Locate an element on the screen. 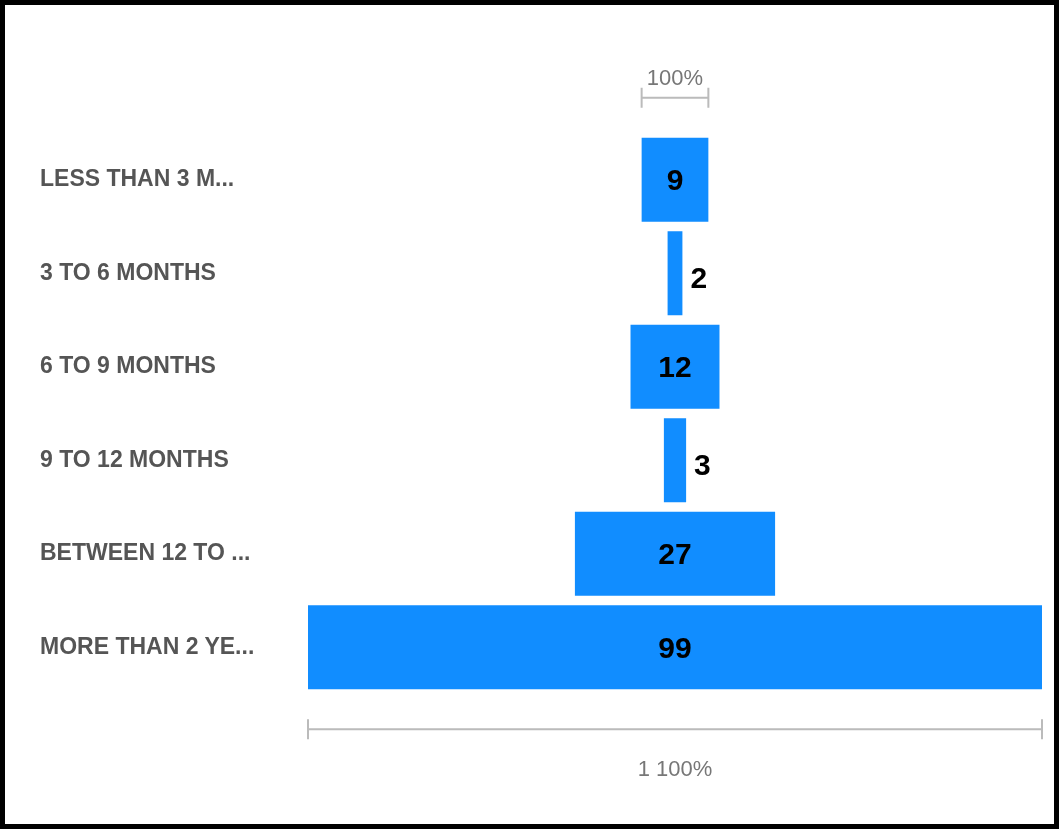  data-label: 12 is located at coordinates (675, 367).